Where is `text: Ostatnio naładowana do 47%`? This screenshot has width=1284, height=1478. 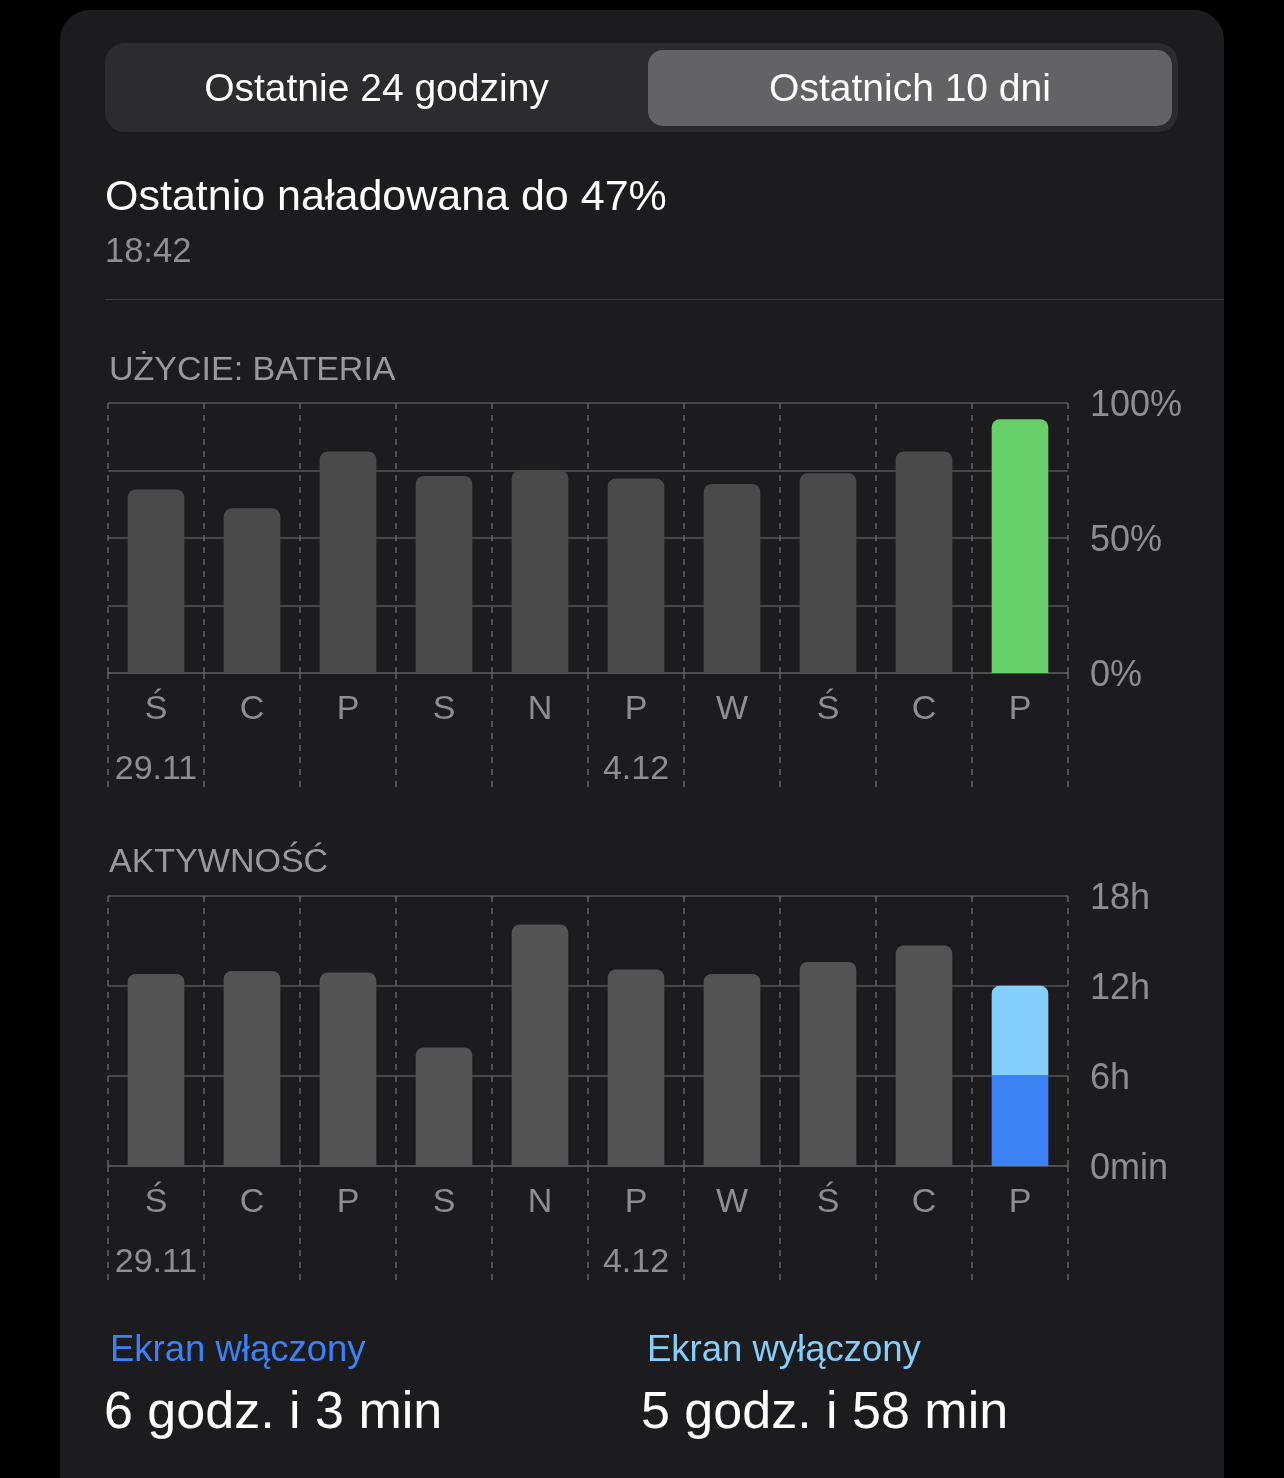
text: Ostatnio naładowana do 47% is located at coordinates (386, 195).